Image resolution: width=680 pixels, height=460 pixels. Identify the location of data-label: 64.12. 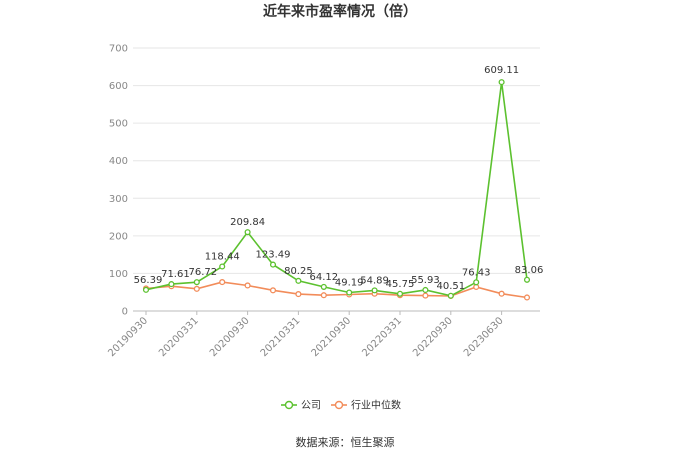
(323, 277).